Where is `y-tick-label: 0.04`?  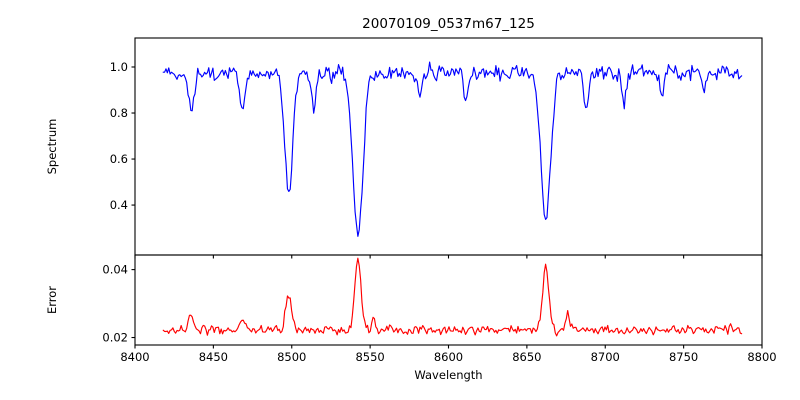
y-tick-label: 0.04 is located at coordinates (115, 270).